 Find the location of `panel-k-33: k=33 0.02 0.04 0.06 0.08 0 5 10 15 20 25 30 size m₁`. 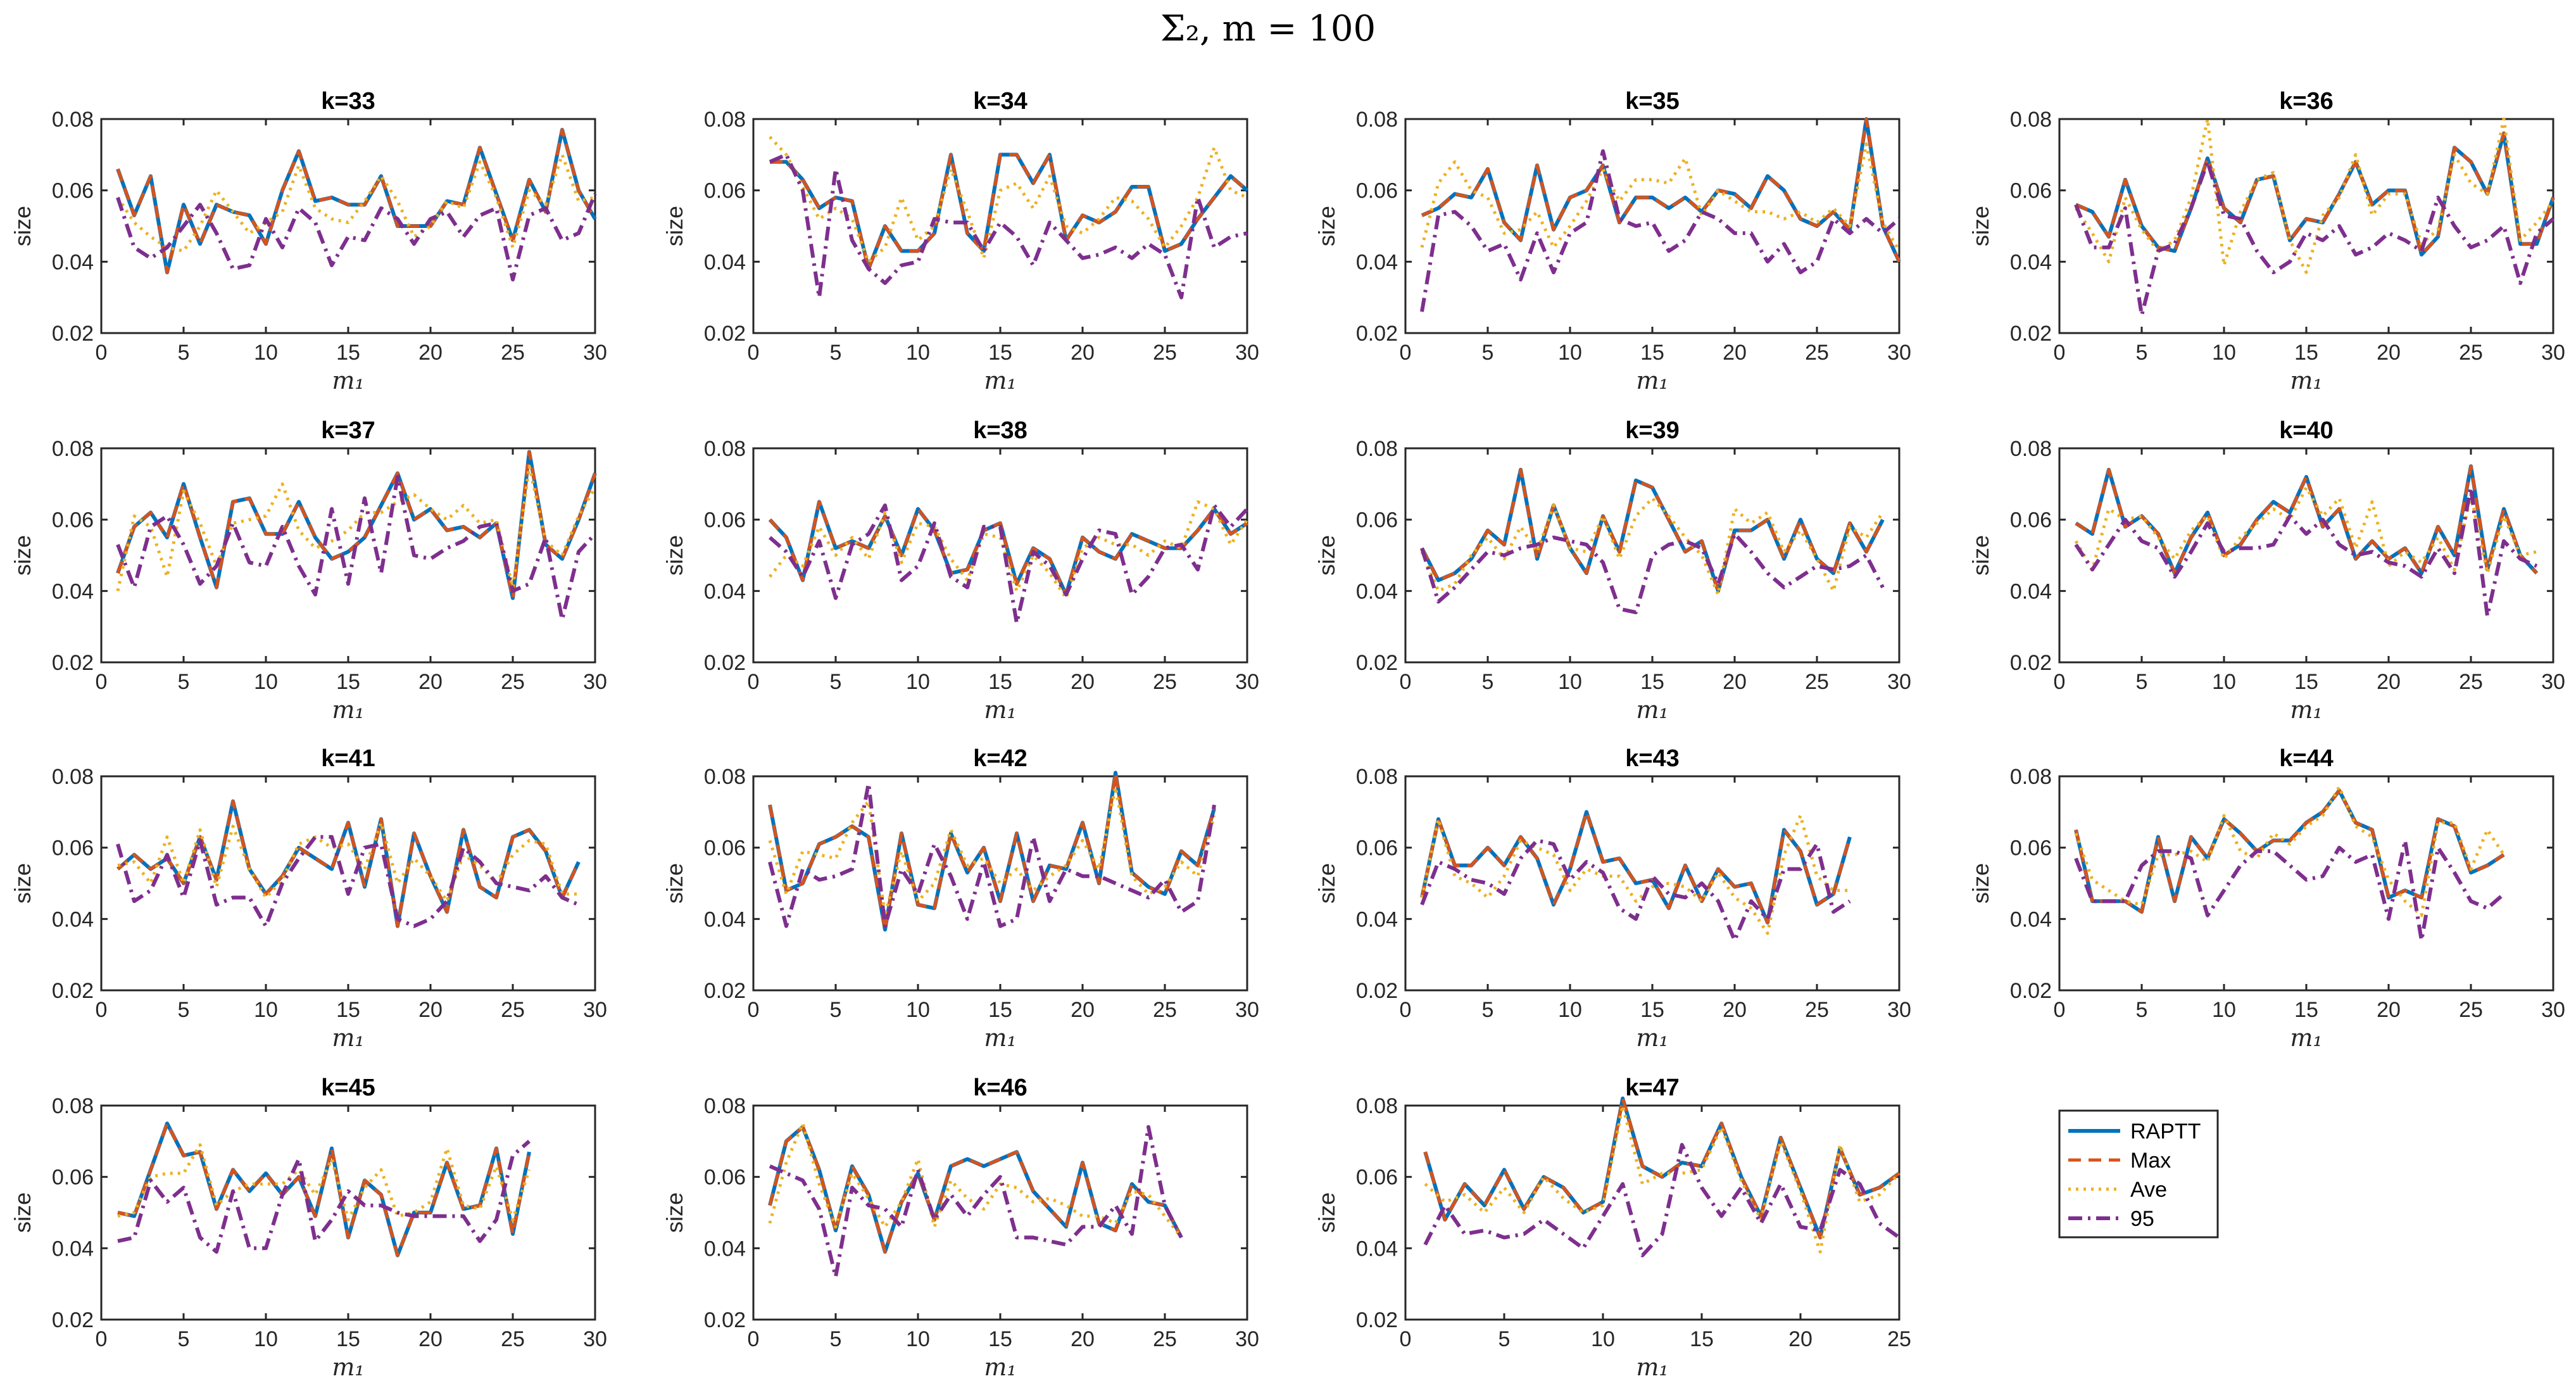

panel-k-33: k=33 0.02 0.04 0.06 0.08 0 5 10 15 20 25 30 size m₁ is located at coordinates (308, 241).